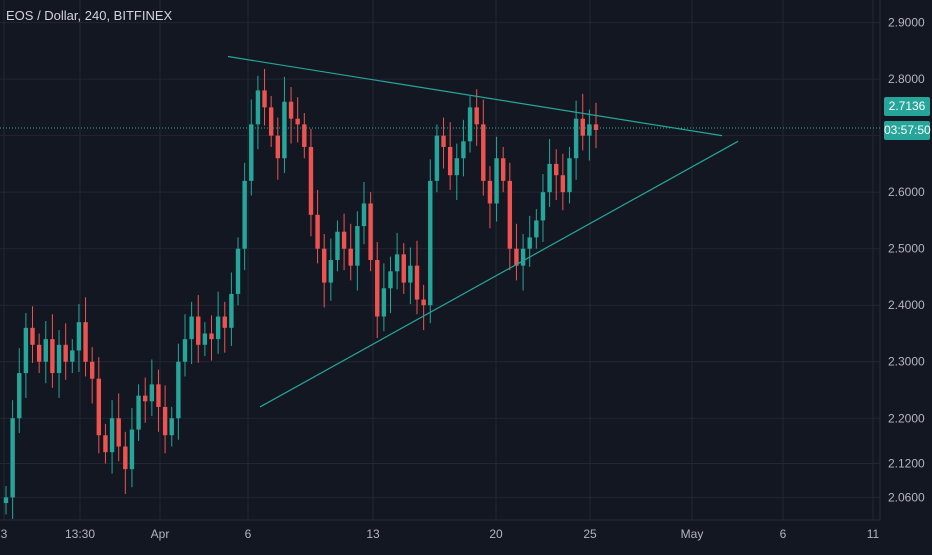 The height and width of the screenshot is (555, 932). Describe the element at coordinates (906, 23) in the screenshot. I see `y-tick-label: 2.9000` at that location.